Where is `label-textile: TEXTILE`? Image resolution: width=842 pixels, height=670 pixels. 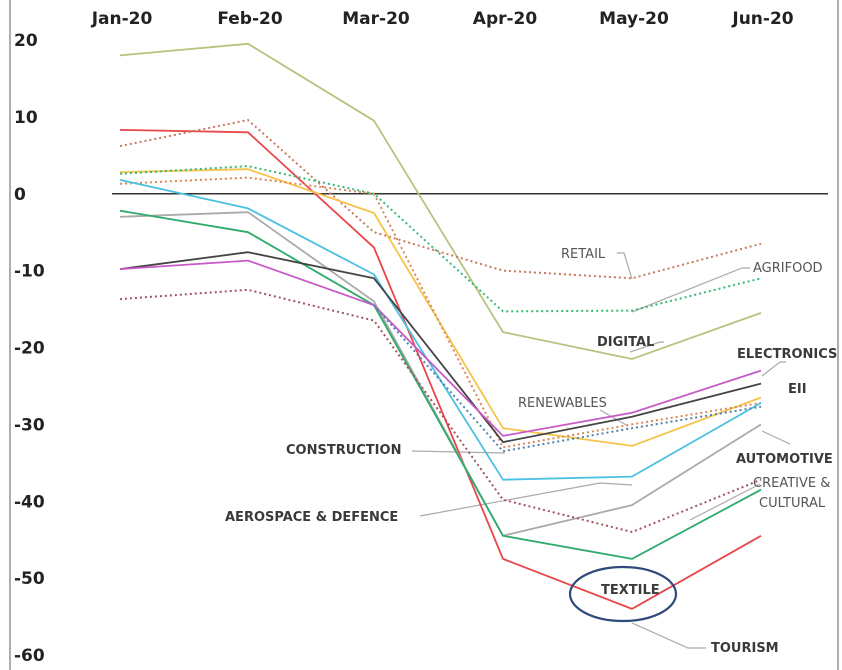
label-textile: TEXTILE is located at coordinates (630, 590).